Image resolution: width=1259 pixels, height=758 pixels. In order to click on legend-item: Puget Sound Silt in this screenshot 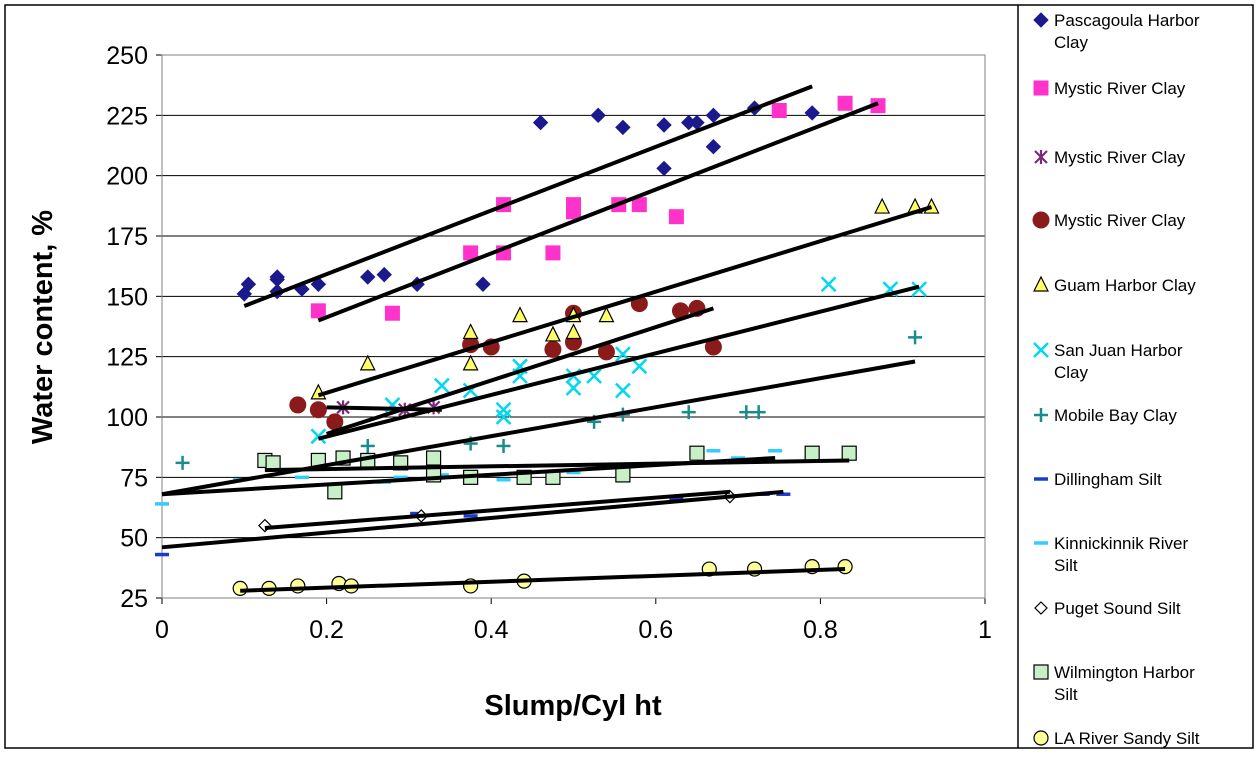, I will do `click(1107, 608)`.